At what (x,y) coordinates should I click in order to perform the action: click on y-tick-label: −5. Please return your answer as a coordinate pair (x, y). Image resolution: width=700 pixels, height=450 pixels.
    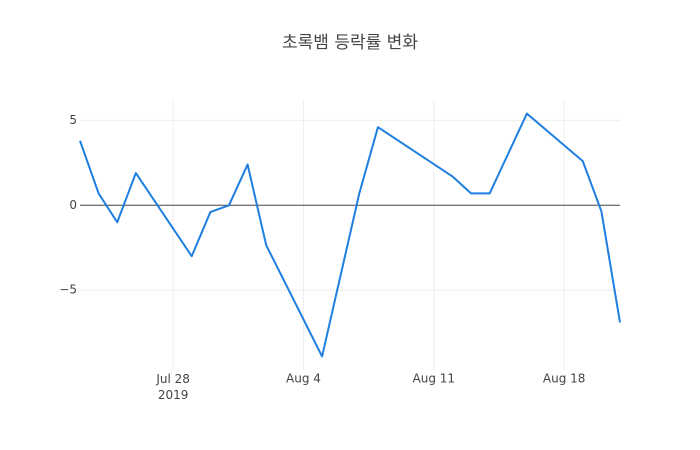
    Looking at the image, I should click on (68, 290).